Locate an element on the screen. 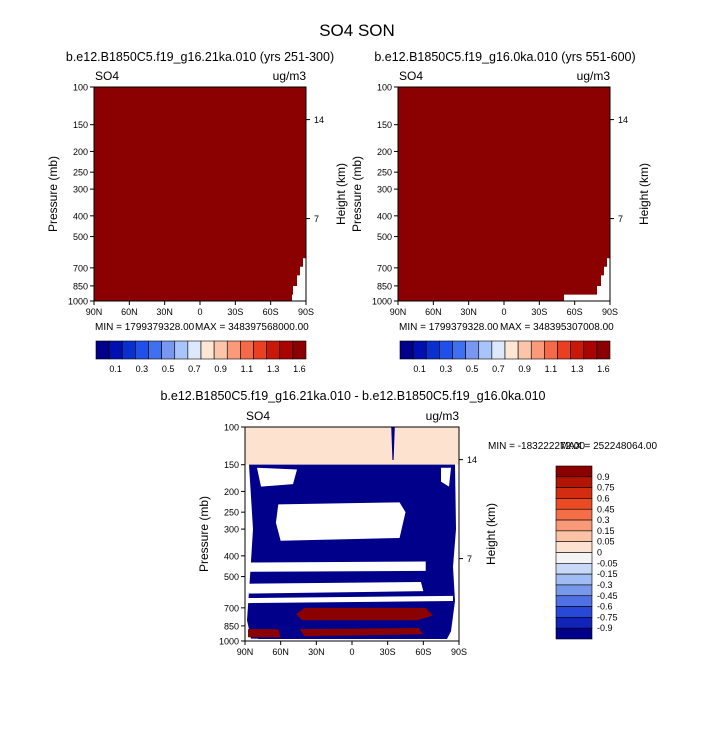 The image size is (714, 732). max-value: MAX = 348397568000.00 is located at coordinates (252, 327).